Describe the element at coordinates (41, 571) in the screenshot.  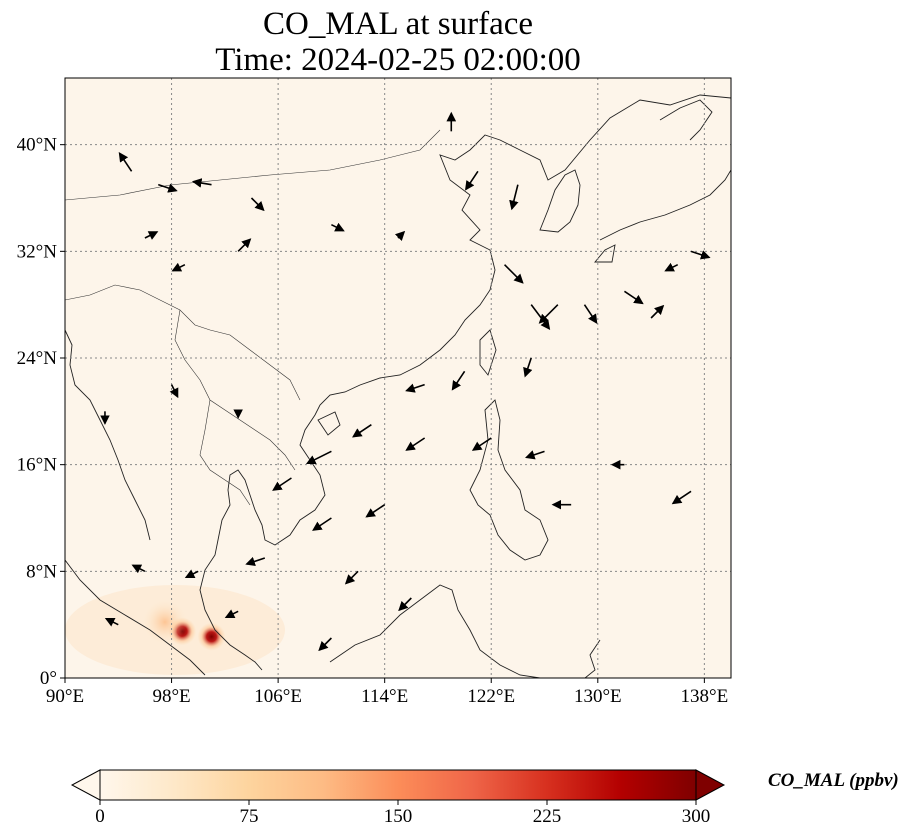
I see `y-tick-label: 8°N` at that location.